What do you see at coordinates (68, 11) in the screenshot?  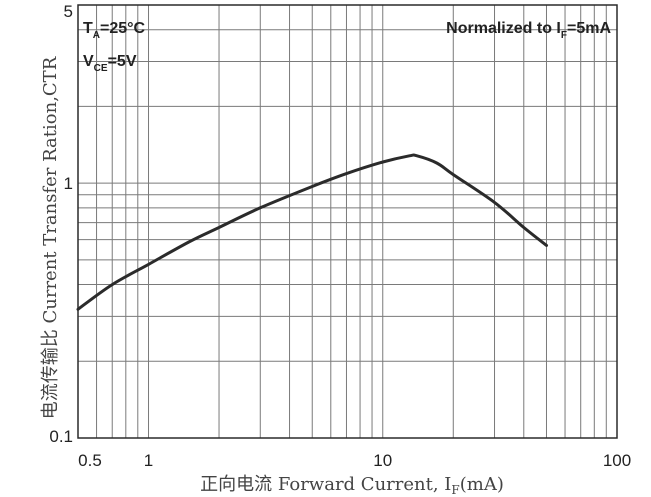 I see `y-tick-label: 5` at bounding box center [68, 11].